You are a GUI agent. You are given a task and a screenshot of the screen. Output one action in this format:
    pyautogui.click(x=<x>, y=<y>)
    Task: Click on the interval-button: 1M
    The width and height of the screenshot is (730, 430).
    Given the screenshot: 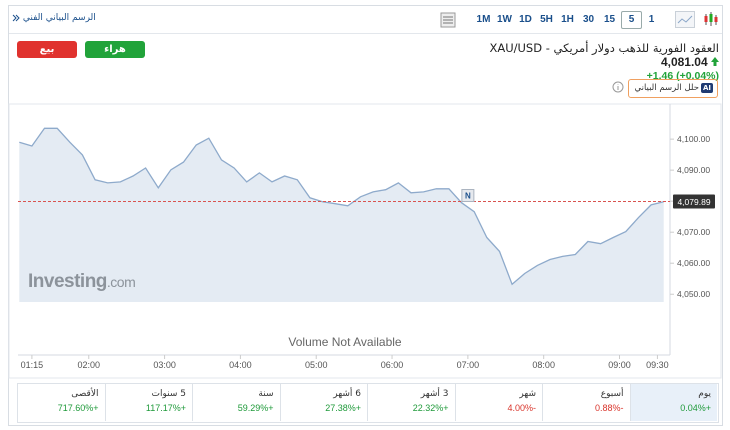 What is the action you would take?
    pyautogui.click(x=483, y=19)
    